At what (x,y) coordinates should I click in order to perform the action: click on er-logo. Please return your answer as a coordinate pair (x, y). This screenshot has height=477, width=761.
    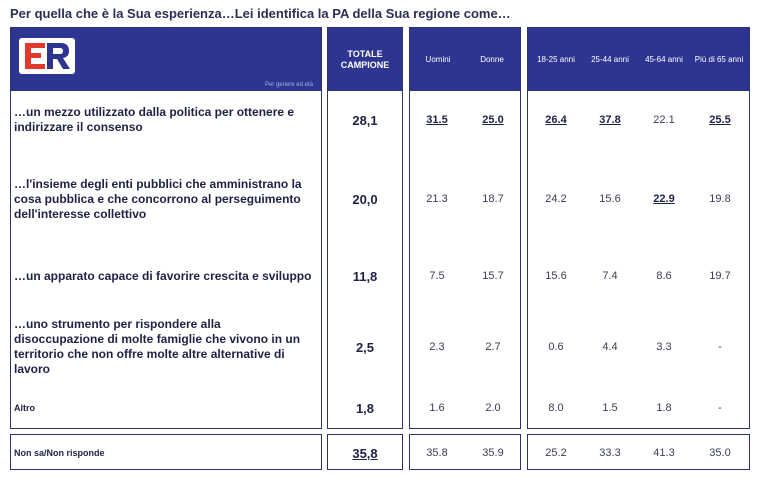
    Looking at the image, I should click on (47, 56).